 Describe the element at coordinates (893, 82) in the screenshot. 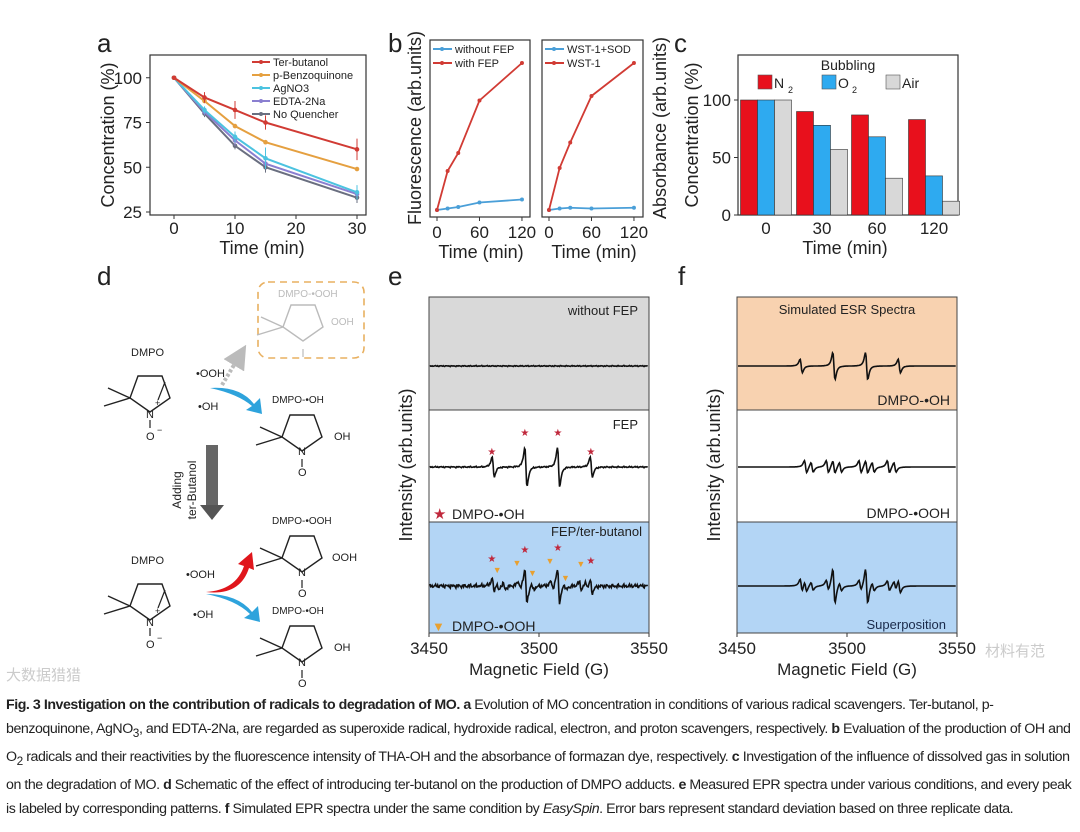

I see `legend-swatch` at that location.